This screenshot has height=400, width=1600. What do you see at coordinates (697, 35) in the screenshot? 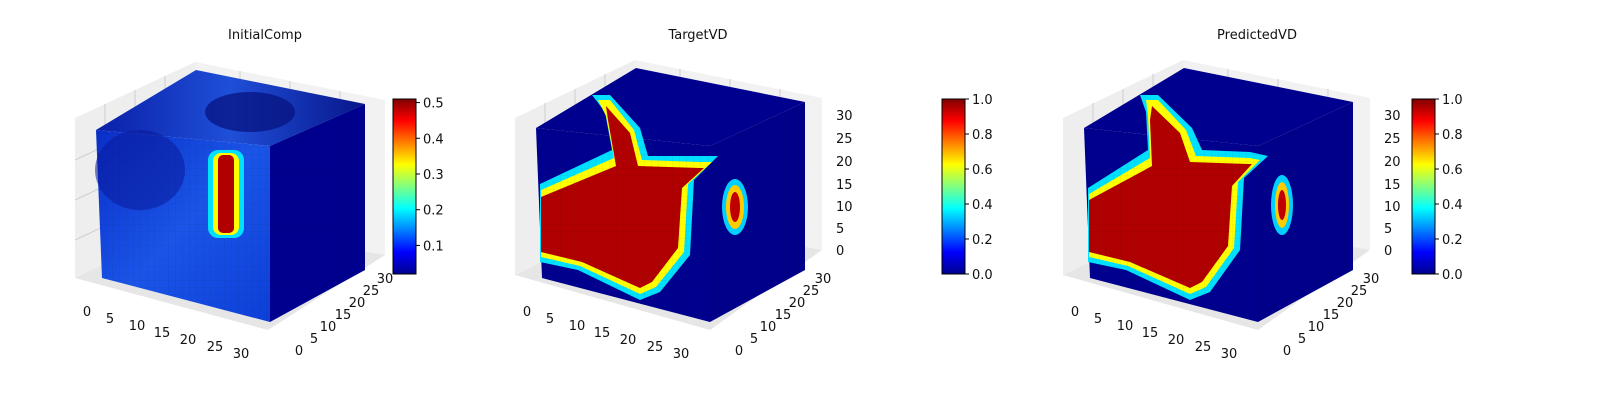
I see `chart-title: TargetVD` at bounding box center [697, 35].